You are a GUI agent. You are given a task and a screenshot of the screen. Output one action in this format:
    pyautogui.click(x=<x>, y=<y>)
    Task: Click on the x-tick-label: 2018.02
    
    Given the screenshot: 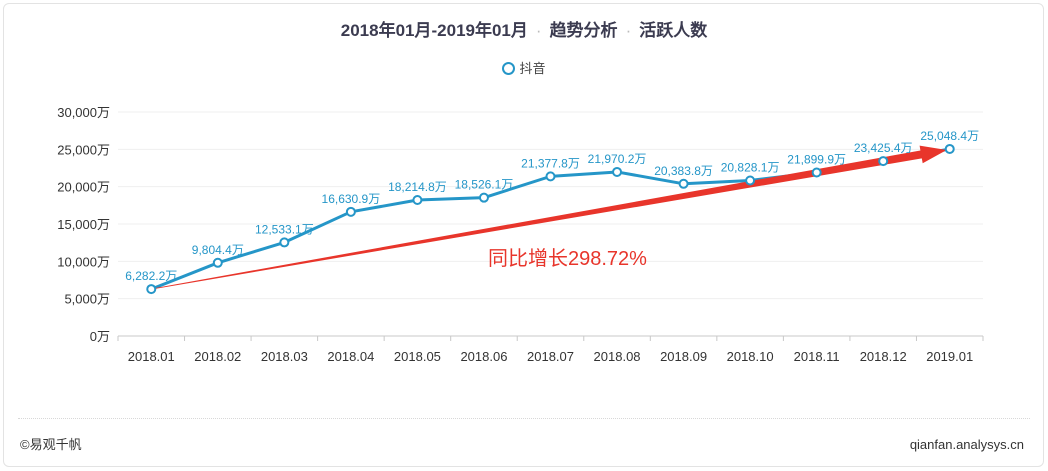 What is the action you would take?
    pyautogui.click(x=217, y=356)
    